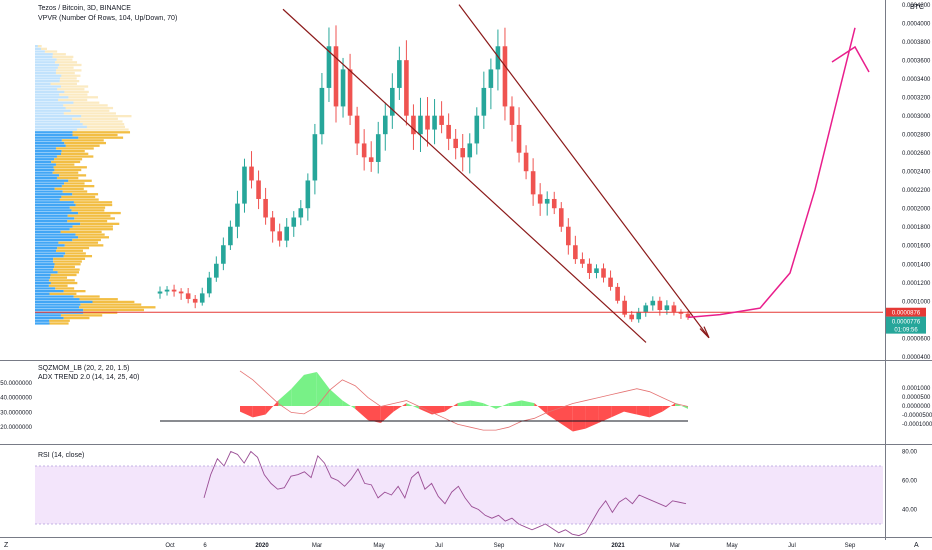  What do you see at coordinates (88, 377) in the screenshot?
I see `adx-legend: ADX TREND 2.0 (14, 14, 25, 40)` at bounding box center [88, 377].